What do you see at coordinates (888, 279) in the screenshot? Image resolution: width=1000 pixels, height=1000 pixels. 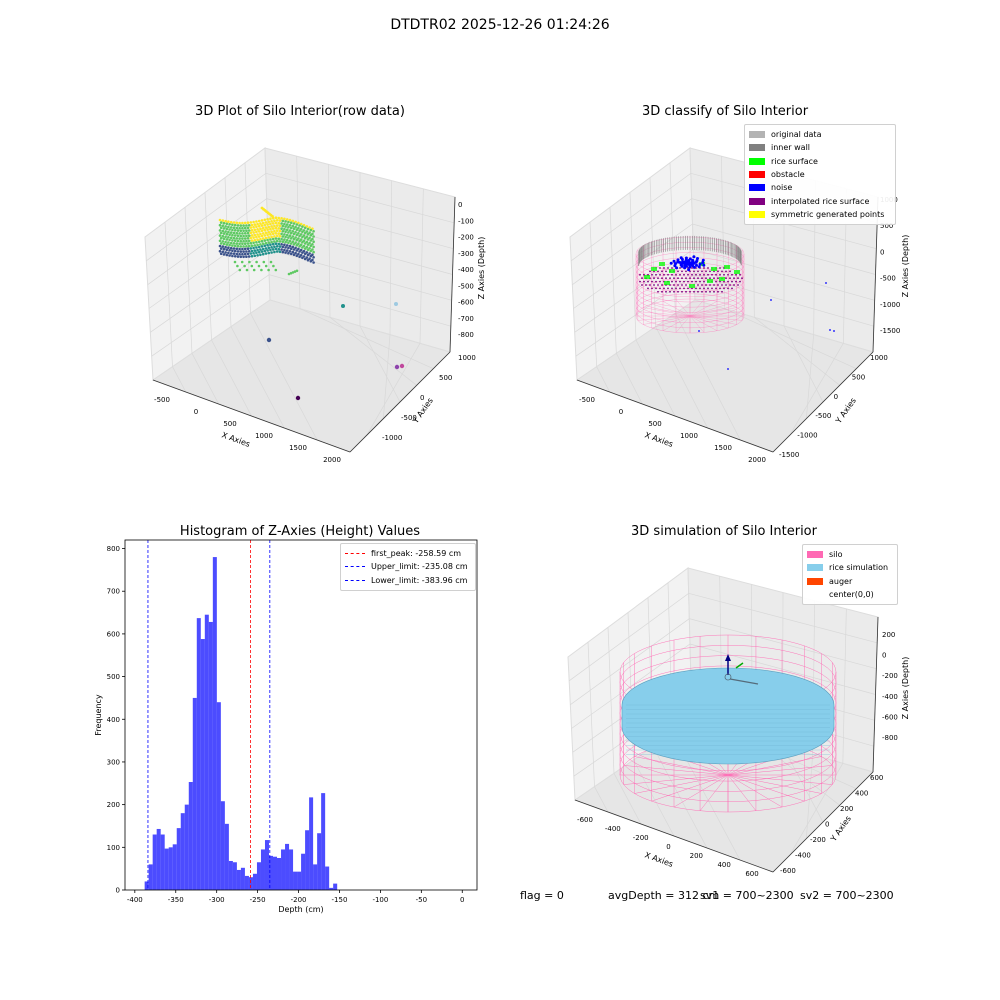 I see `z-tick-label: -500` at bounding box center [888, 279].